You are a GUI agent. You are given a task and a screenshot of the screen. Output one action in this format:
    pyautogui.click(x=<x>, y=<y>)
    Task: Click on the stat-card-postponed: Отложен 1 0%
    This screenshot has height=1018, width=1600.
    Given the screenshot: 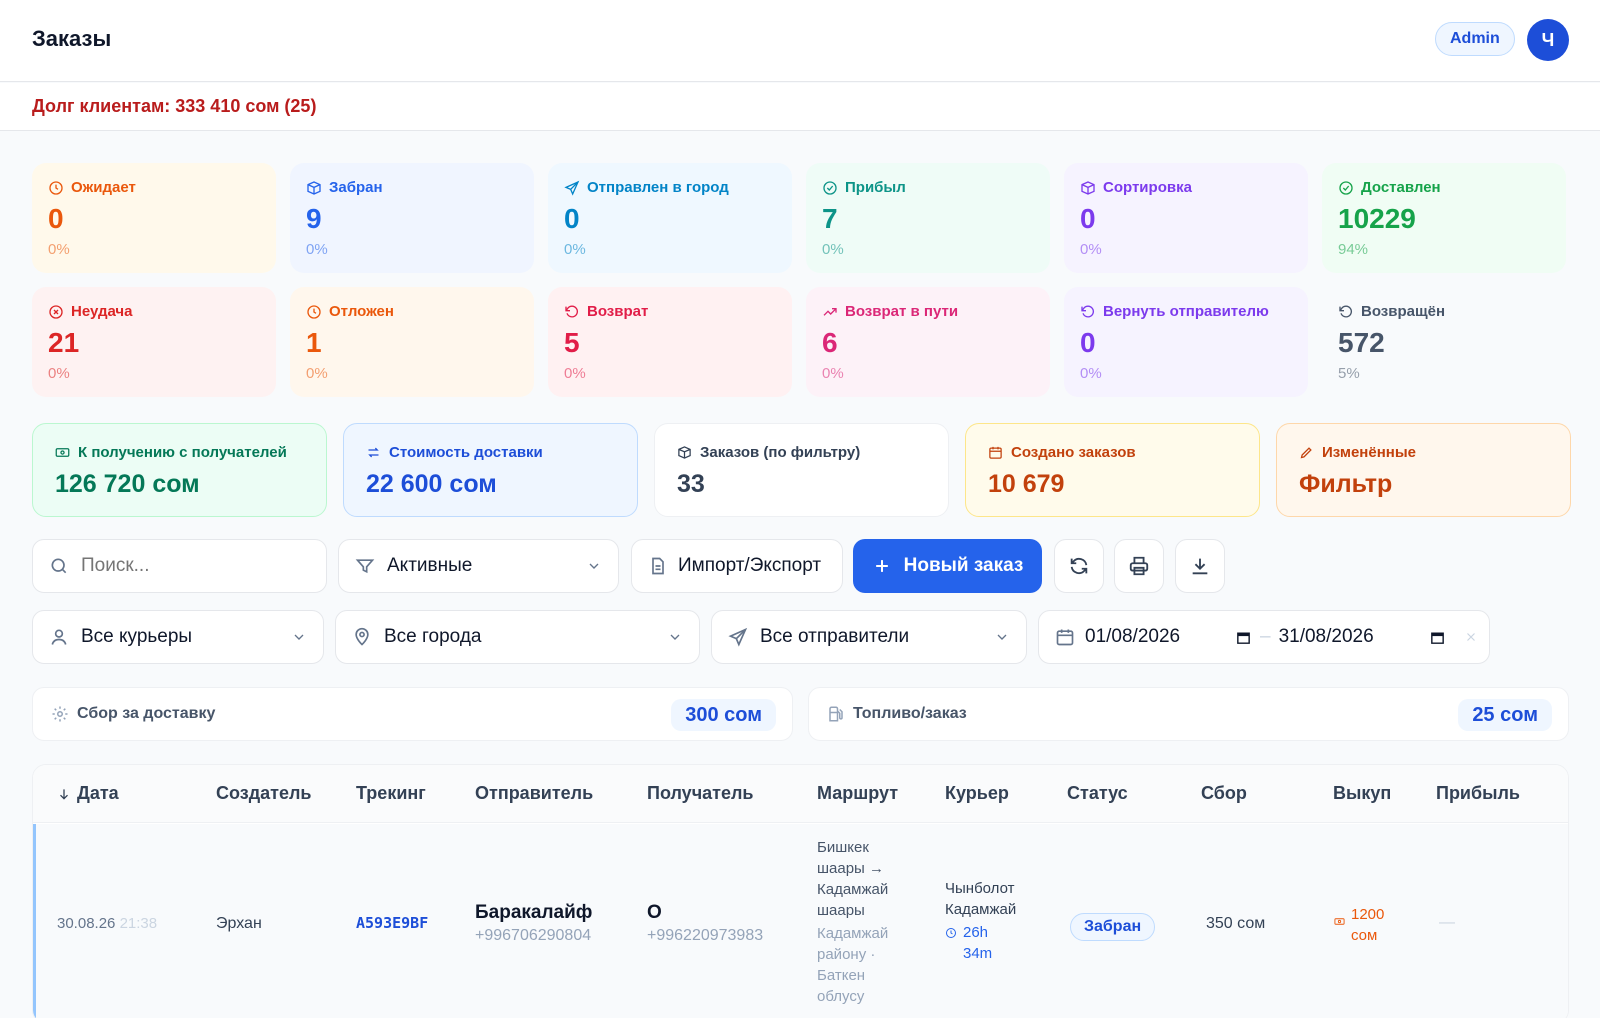 What is the action you would take?
    pyautogui.click(x=412, y=342)
    